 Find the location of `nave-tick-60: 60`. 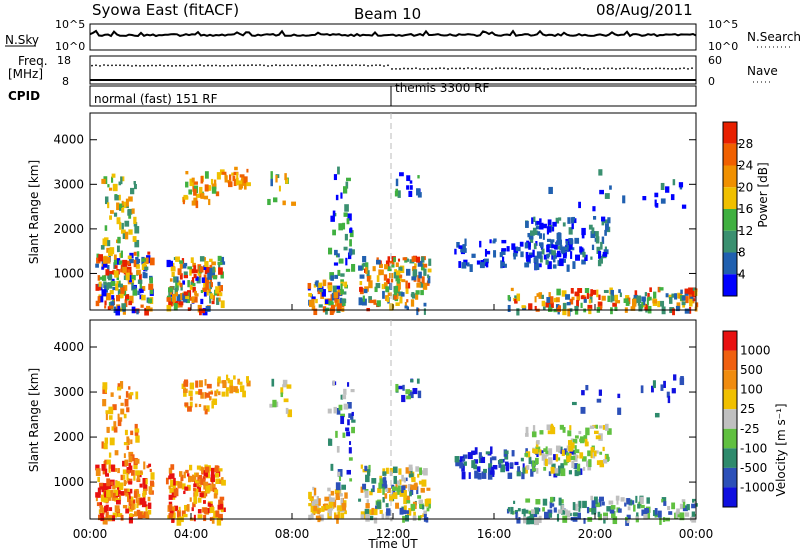

nave-tick-60: 60 is located at coordinates (715, 60).